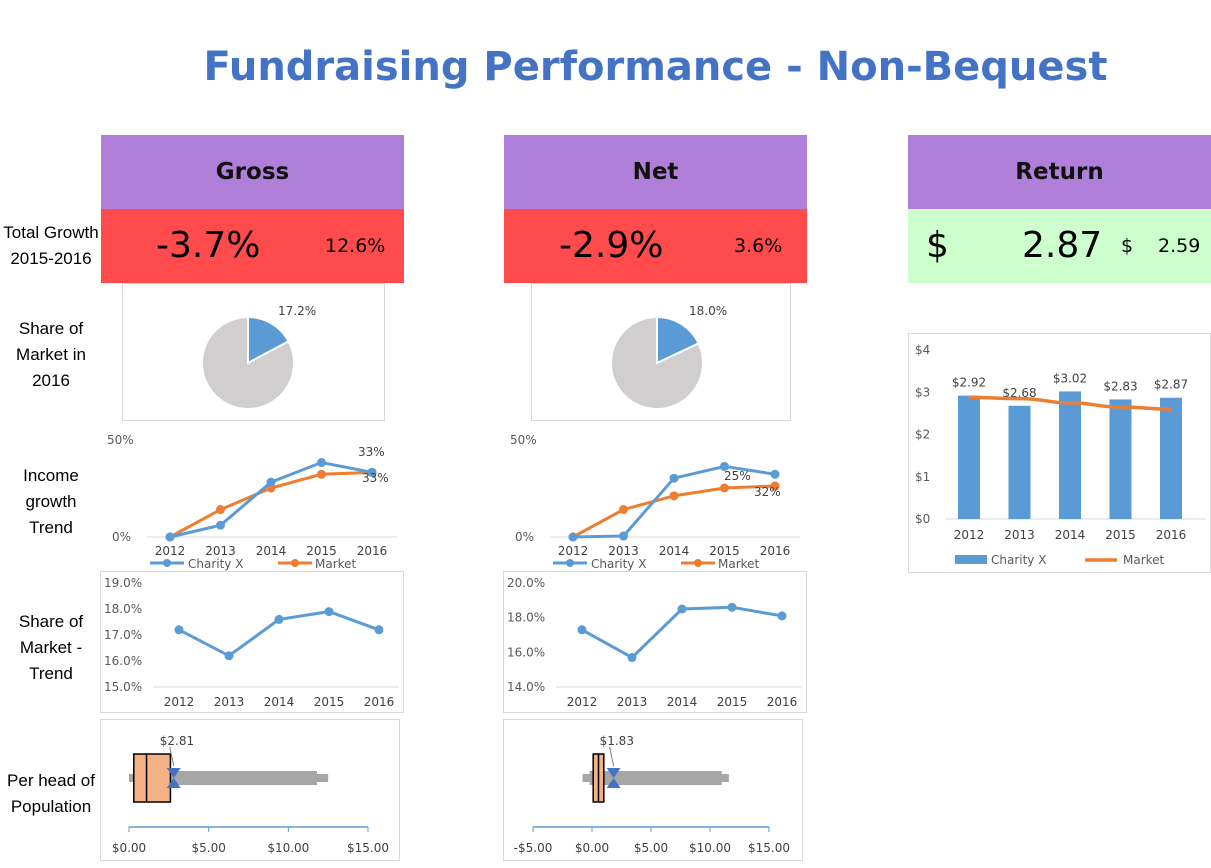 Image resolution: width=1211 pixels, height=868 pixels. I want to click on gross-perhead-panel: $0.00 $5.00 $10.00 $15.00 $2.81, so click(250, 790).